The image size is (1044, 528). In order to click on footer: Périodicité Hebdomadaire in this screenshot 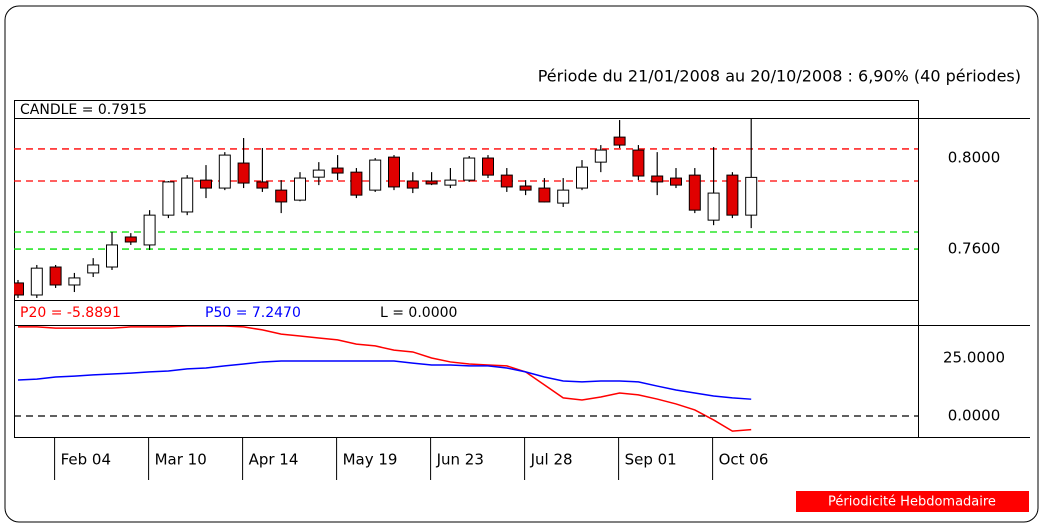, I will do `click(912, 502)`.